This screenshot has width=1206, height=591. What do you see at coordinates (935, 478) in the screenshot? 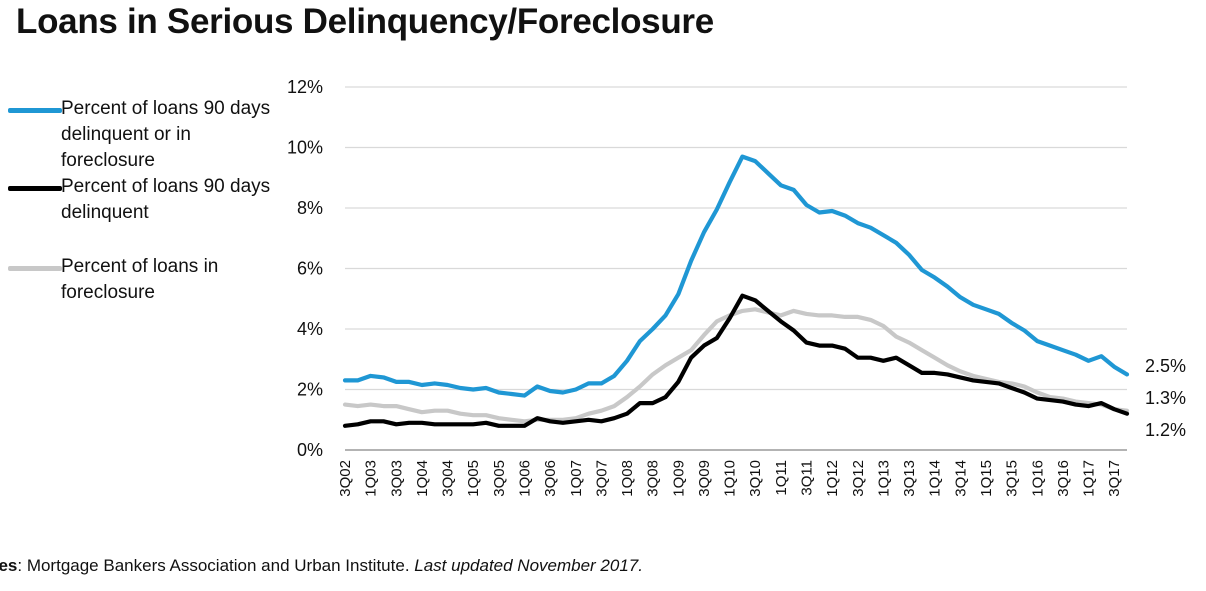
I see `x-tick-label: 1Q14` at bounding box center [935, 478].